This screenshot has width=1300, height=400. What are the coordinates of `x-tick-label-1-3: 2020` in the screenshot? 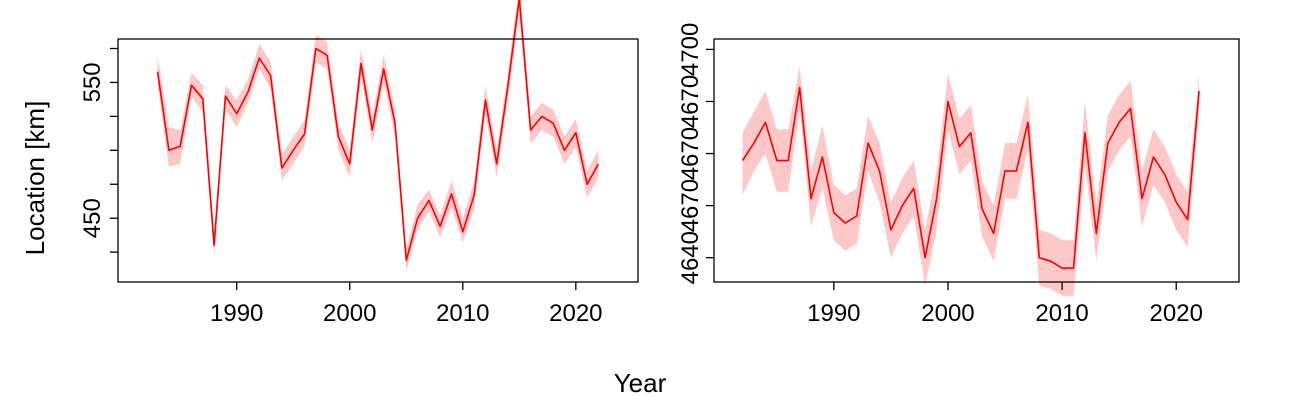 It's located at (1176, 313).